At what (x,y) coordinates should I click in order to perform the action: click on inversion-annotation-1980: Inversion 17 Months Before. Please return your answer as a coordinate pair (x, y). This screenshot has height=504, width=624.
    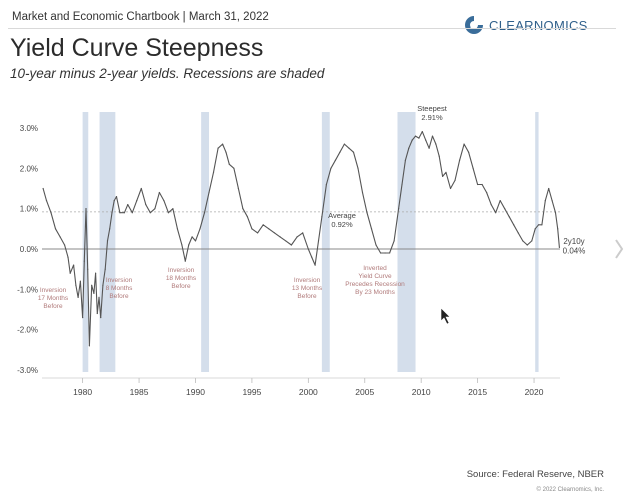
    Looking at the image, I should click on (53, 298).